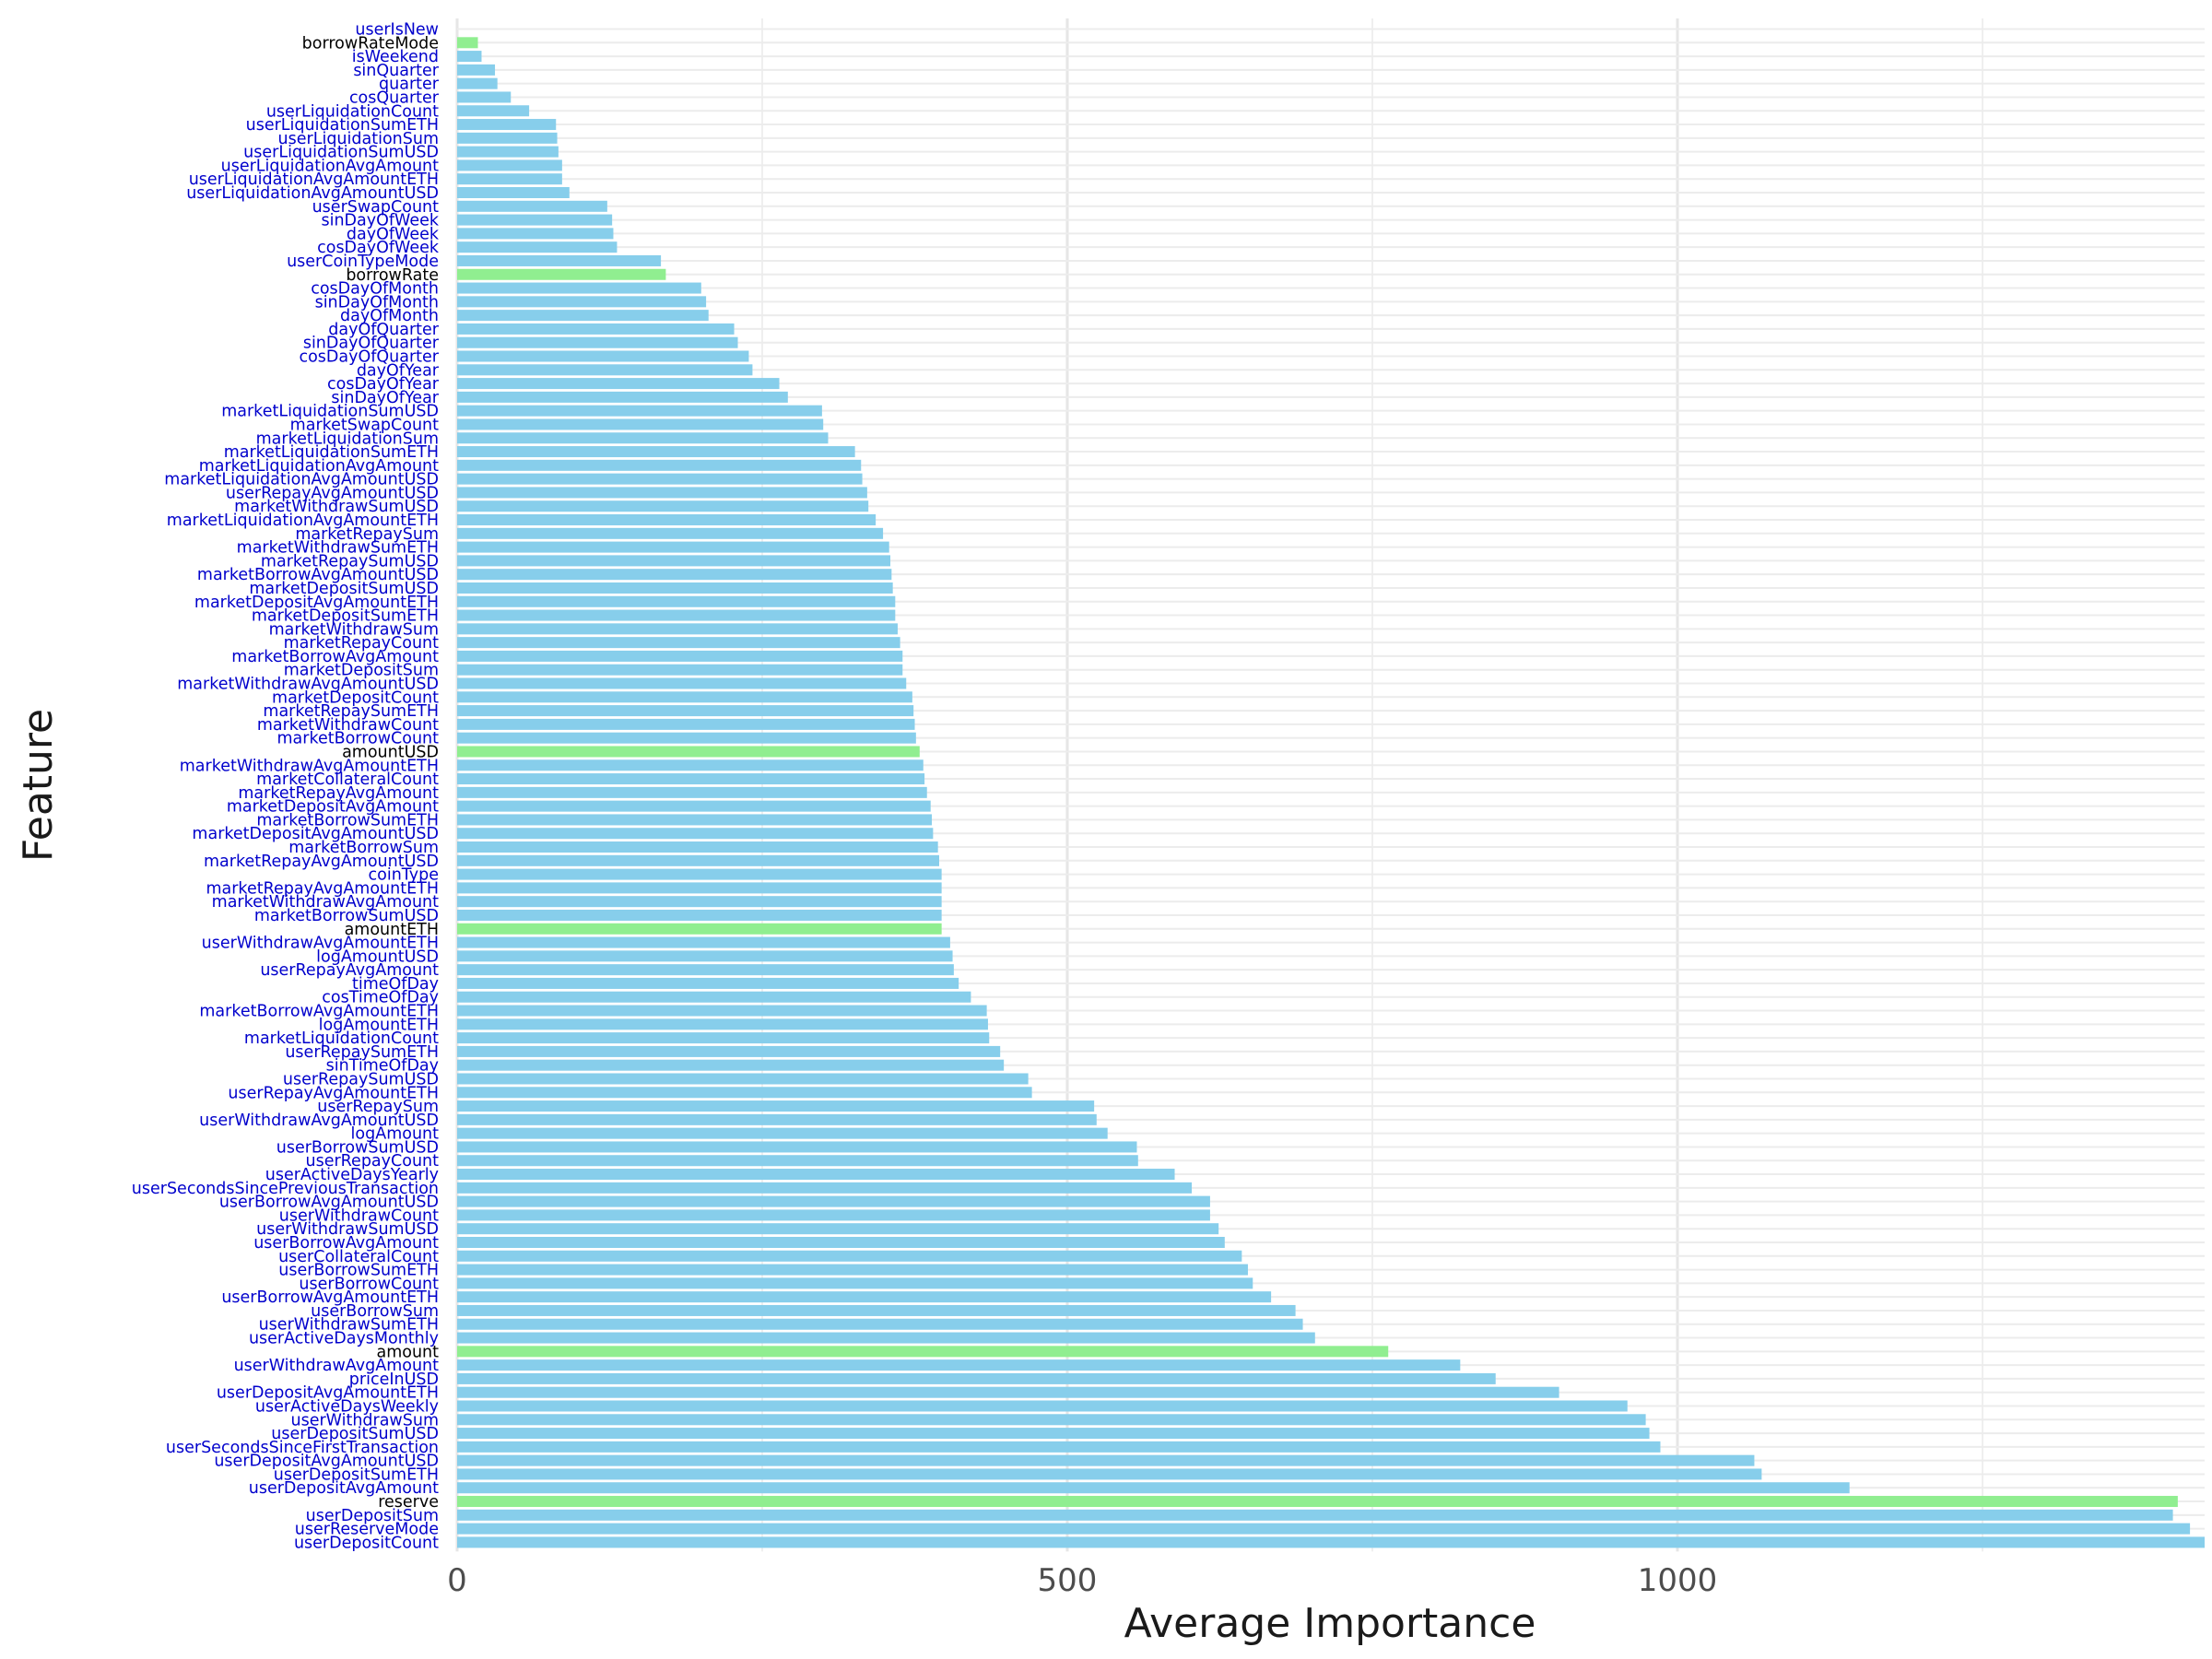 This screenshot has height=1659, width=2212. Describe the element at coordinates (605, 370) in the screenshot. I see `bar-dayOfYear` at that location.